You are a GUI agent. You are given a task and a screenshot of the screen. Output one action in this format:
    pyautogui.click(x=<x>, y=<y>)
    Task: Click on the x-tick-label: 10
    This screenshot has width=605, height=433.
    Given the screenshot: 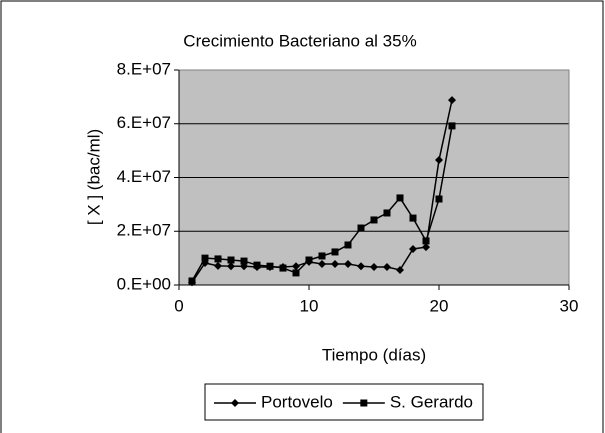 What is the action you would take?
    pyautogui.click(x=309, y=305)
    